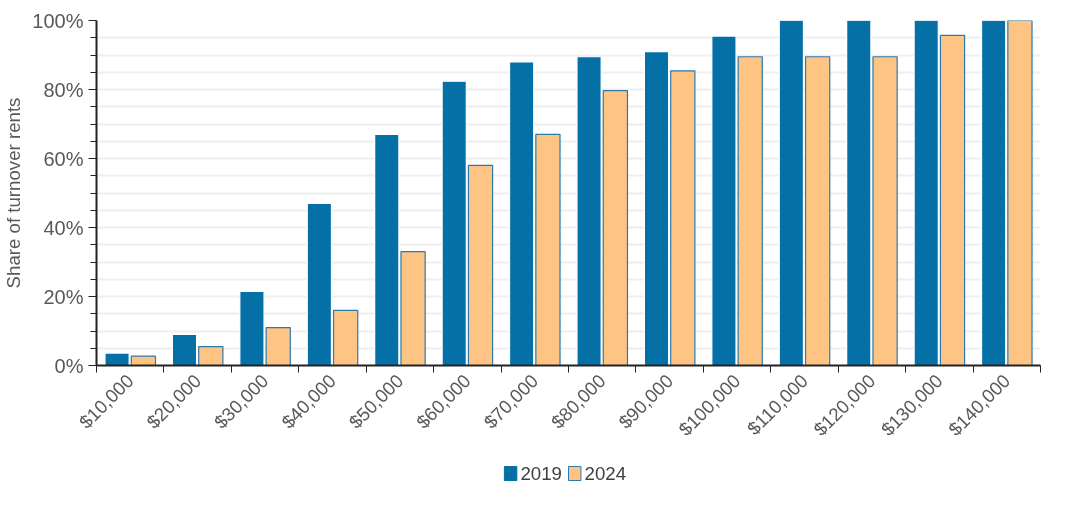  What do you see at coordinates (541, 473) in the screenshot?
I see `legend-label: 2019` at bounding box center [541, 473].